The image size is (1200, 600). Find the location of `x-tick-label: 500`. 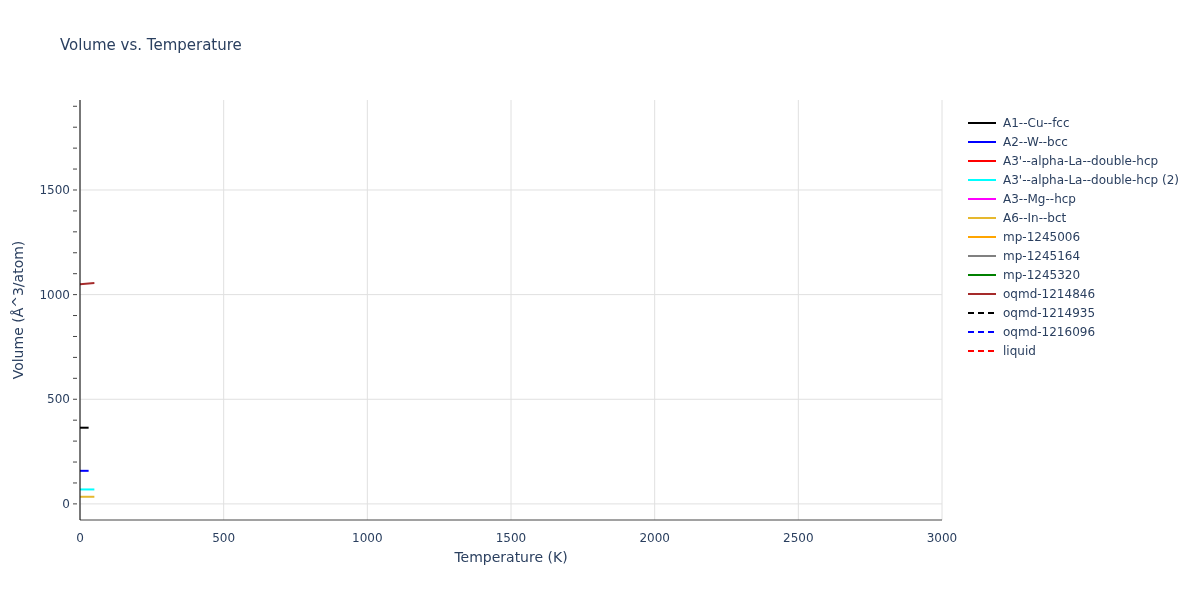

x-tick-label: 500 is located at coordinates (224, 538).